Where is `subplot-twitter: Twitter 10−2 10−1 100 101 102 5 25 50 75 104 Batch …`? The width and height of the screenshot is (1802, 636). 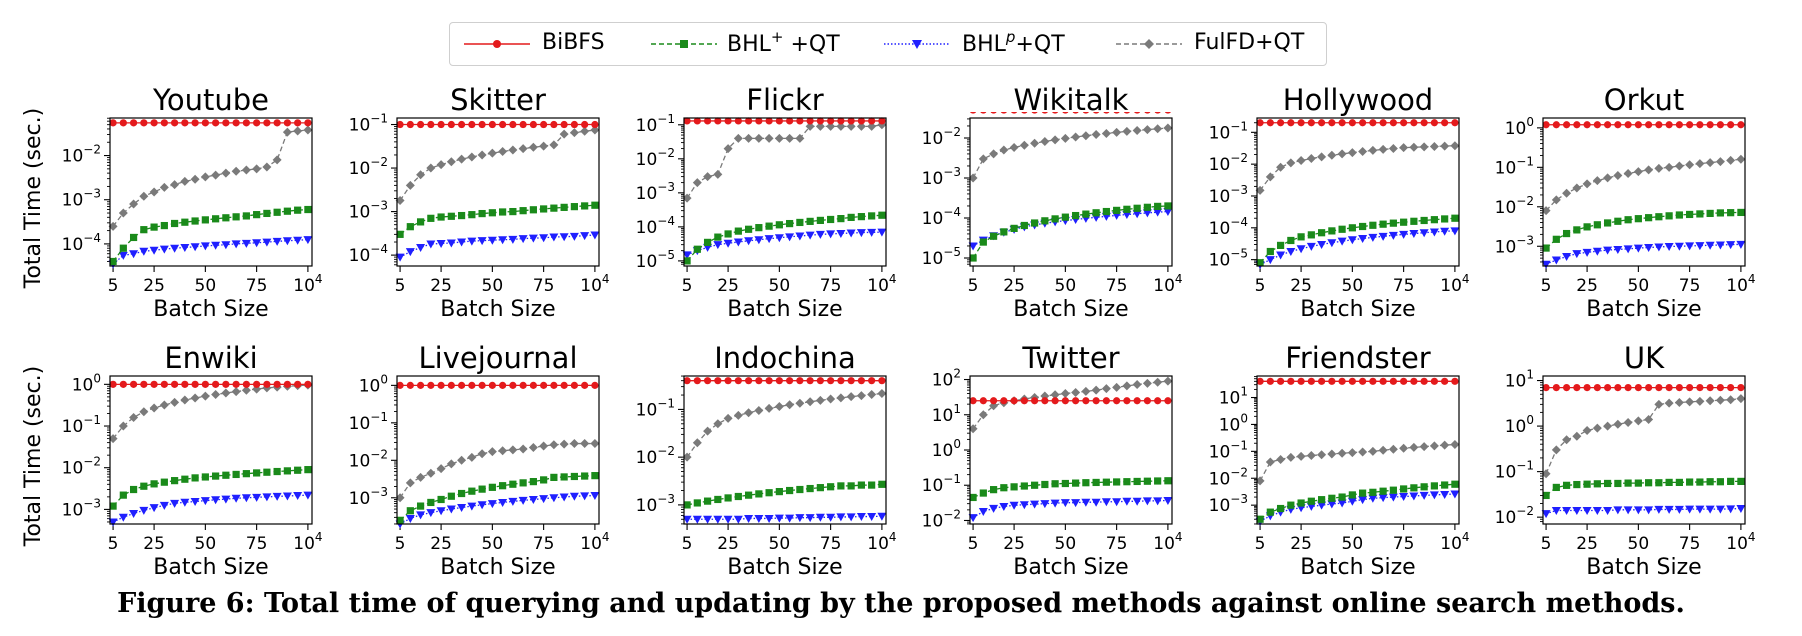 subplot-twitter: Twitter 10−2 10−1 100 101 102 5 25 50 75 104 Batch … is located at coordinates (1052, 460).